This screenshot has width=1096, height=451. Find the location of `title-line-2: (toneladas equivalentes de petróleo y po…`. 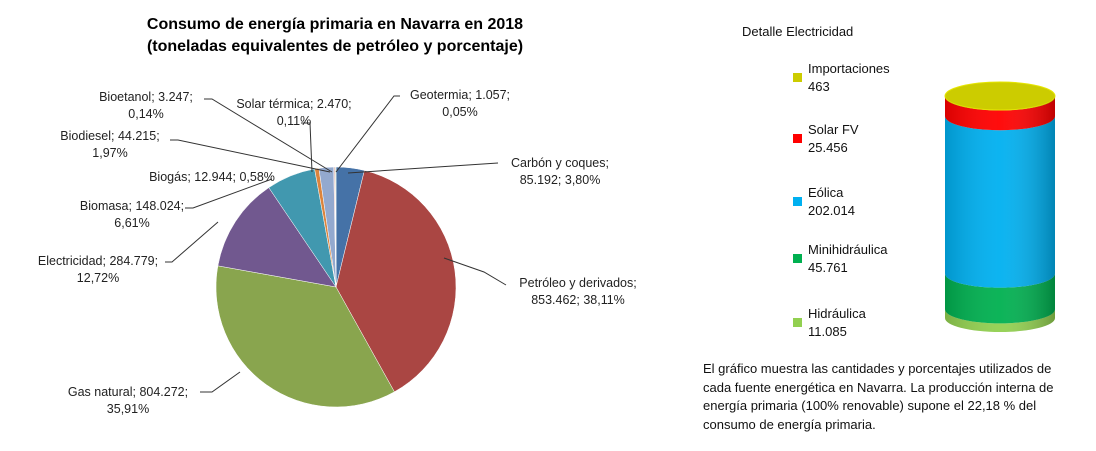

title-line-2: (toneladas equivalentes de petróleo y po… is located at coordinates (335, 46).